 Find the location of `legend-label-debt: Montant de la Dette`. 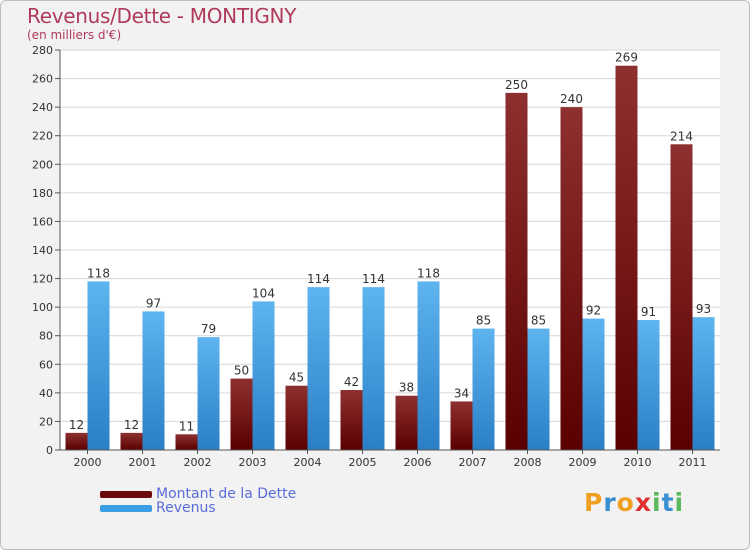

legend-label-debt: Montant de la Dette is located at coordinates (226, 494).